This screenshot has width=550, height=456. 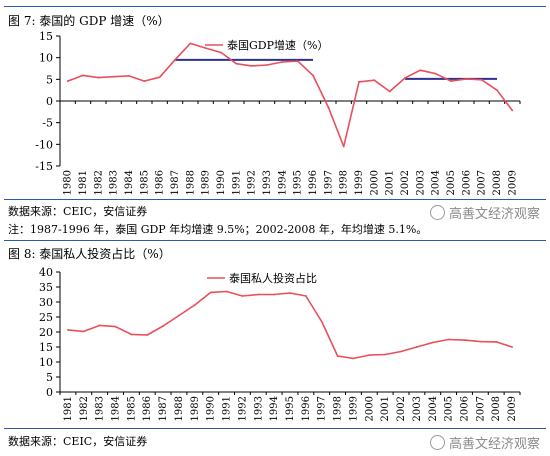 I want to click on chart-title-fig7: 图 7: 泰国的 GDP 增速（%）, so click(x=89, y=21).